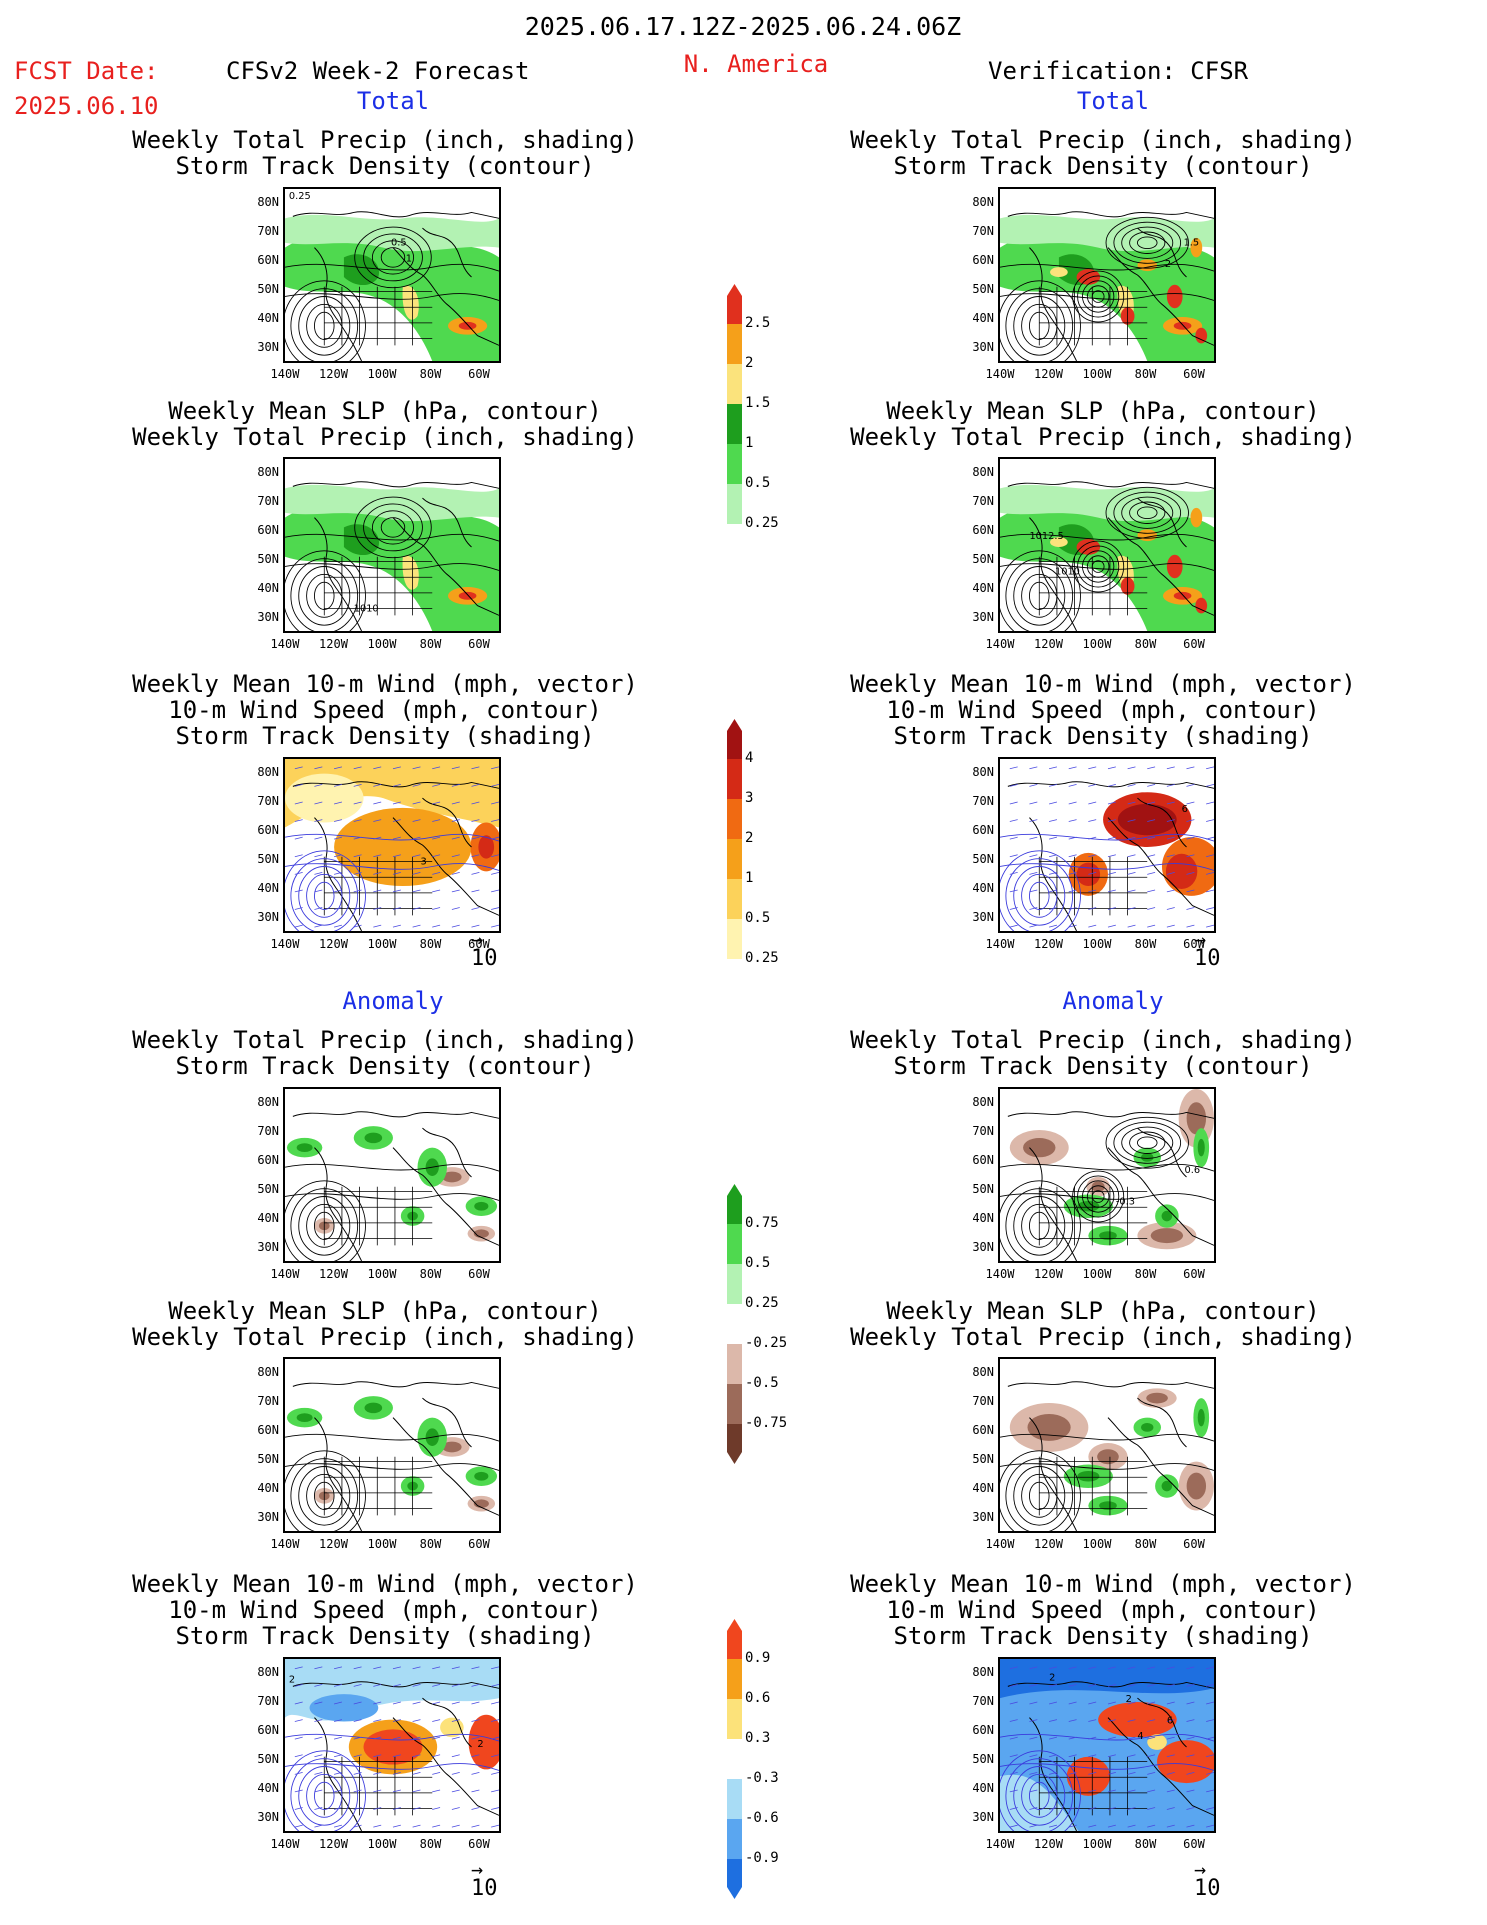  What do you see at coordinates (749, 798) in the screenshot?
I see `colorbar-label: 3` at bounding box center [749, 798].